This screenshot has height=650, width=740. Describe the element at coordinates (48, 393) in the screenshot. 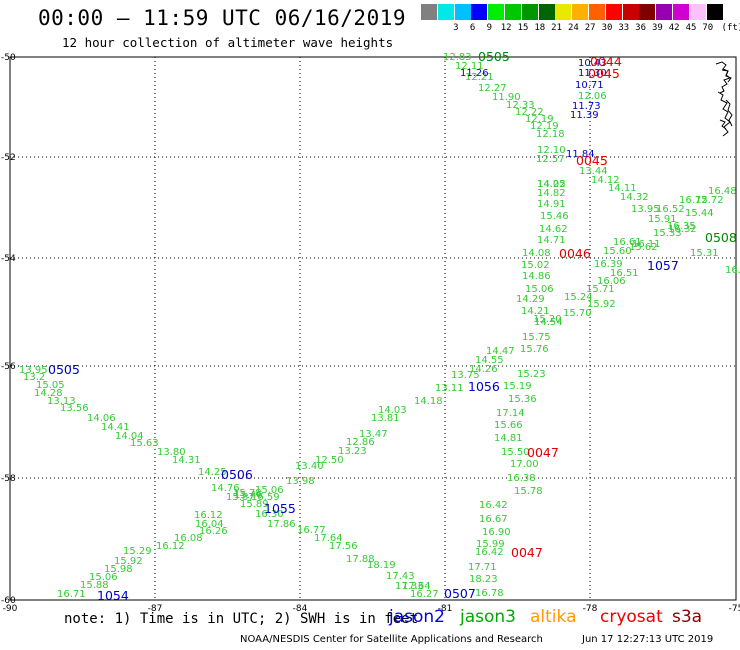

I see `wave-height-value: 14.28` at that location.